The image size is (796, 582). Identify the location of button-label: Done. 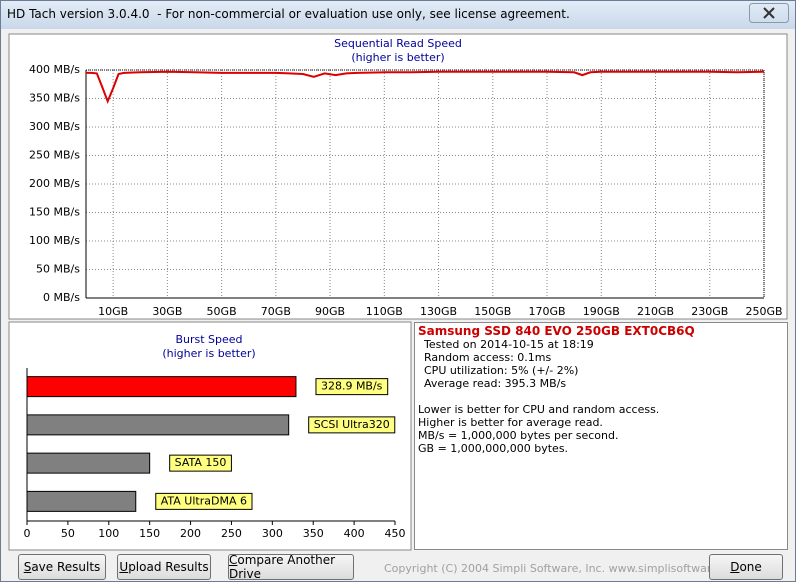
(746, 567).